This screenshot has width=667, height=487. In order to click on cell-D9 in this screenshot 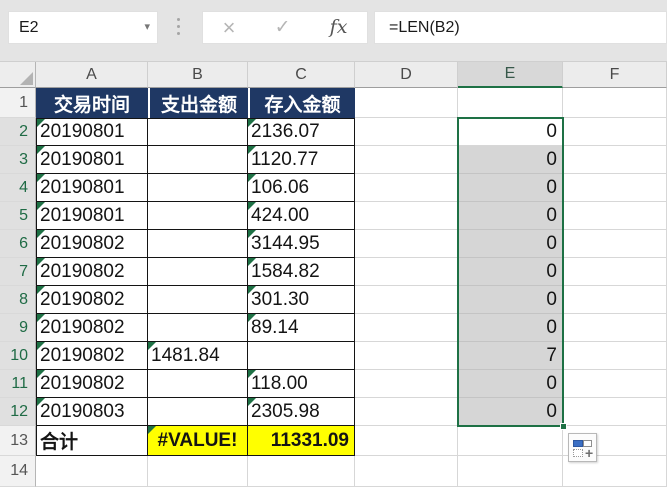, I will do `click(406, 328)`.